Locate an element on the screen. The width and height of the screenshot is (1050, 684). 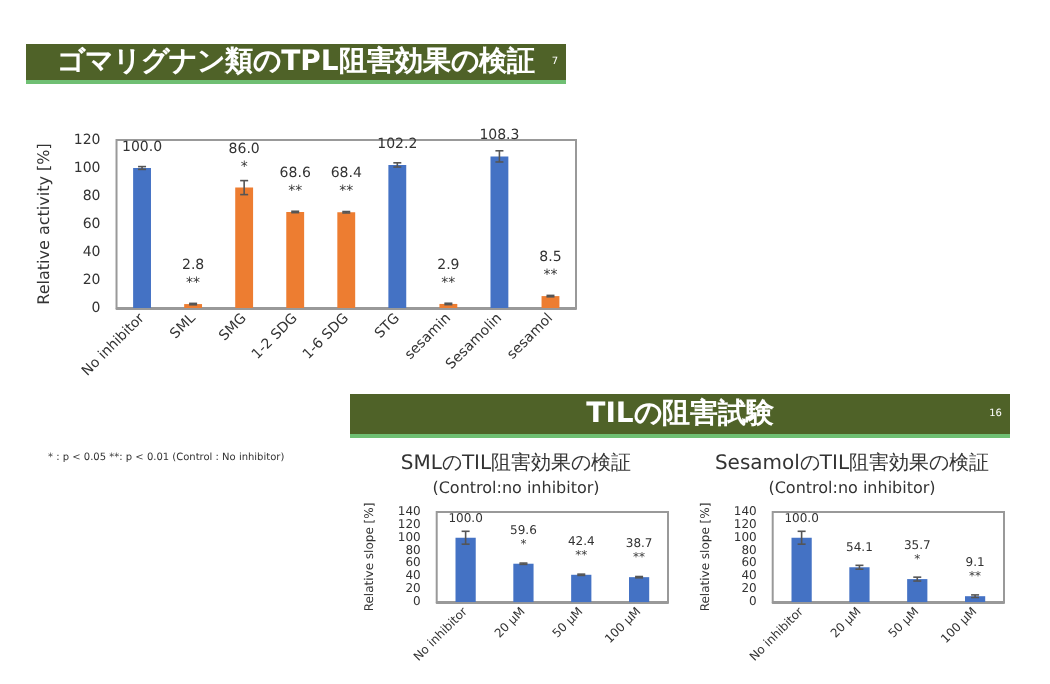
y-axis-title: Relative activity [%] is located at coordinates (44, 224).